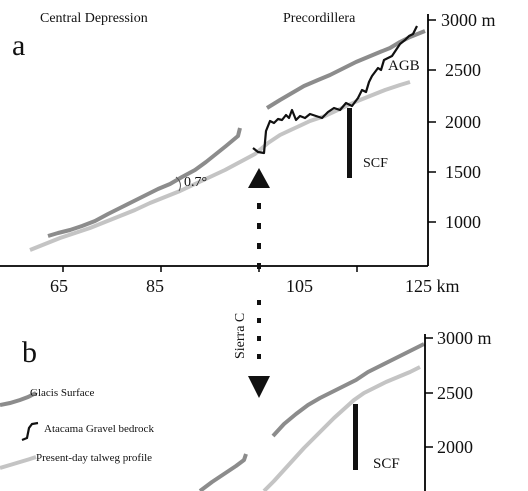  What do you see at coordinates (299, 286) in the screenshot?
I see `x-tick-105: 105` at bounding box center [299, 286].